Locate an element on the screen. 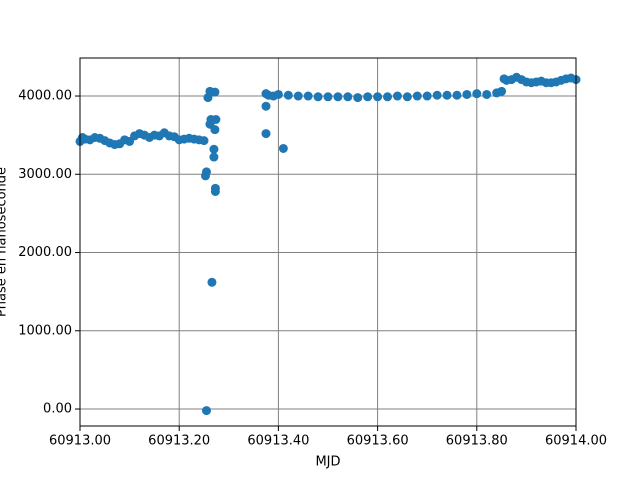  x-tick-label: 60913.80 is located at coordinates (477, 441).